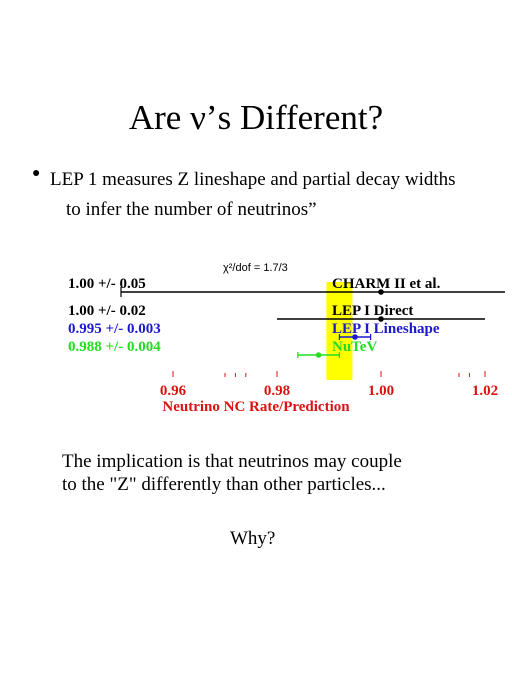 This screenshot has height=682, width=512. Describe the element at coordinates (255, 268) in the screenshot. I see `chi2-annotation: χ²/dof = 1.7/3` at that location.